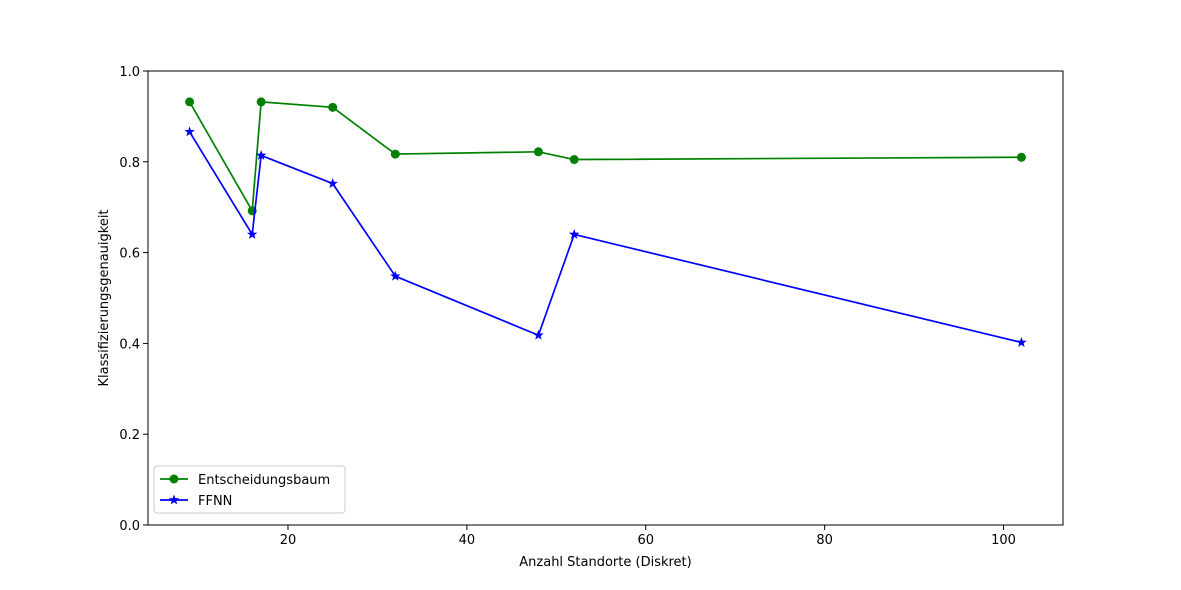  What do you see at coordinates (467, 540) in the screenshot?
I see `x-tick-label: 40` at bounding box center [467, 540].